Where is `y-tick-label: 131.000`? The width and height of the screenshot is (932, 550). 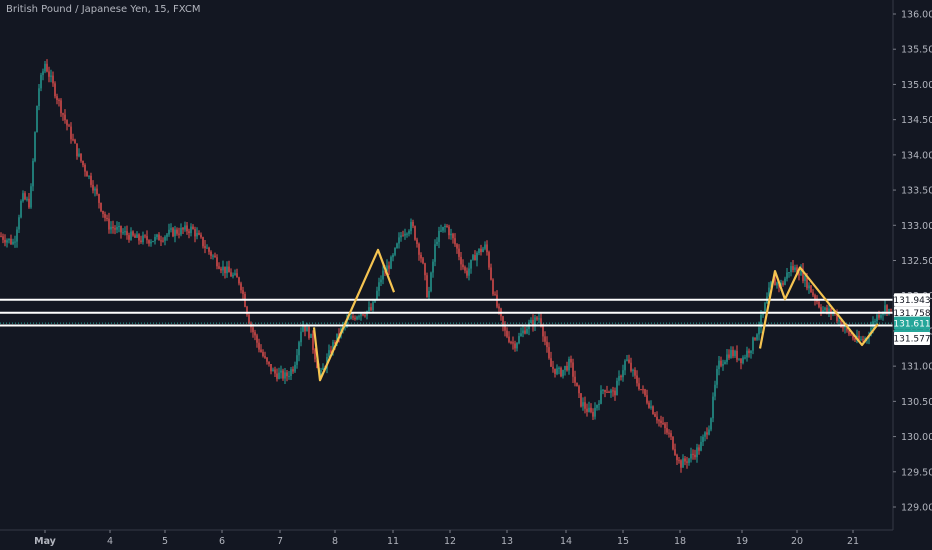 y-tick-label: 131.000 is located at coordinates (916, 367).